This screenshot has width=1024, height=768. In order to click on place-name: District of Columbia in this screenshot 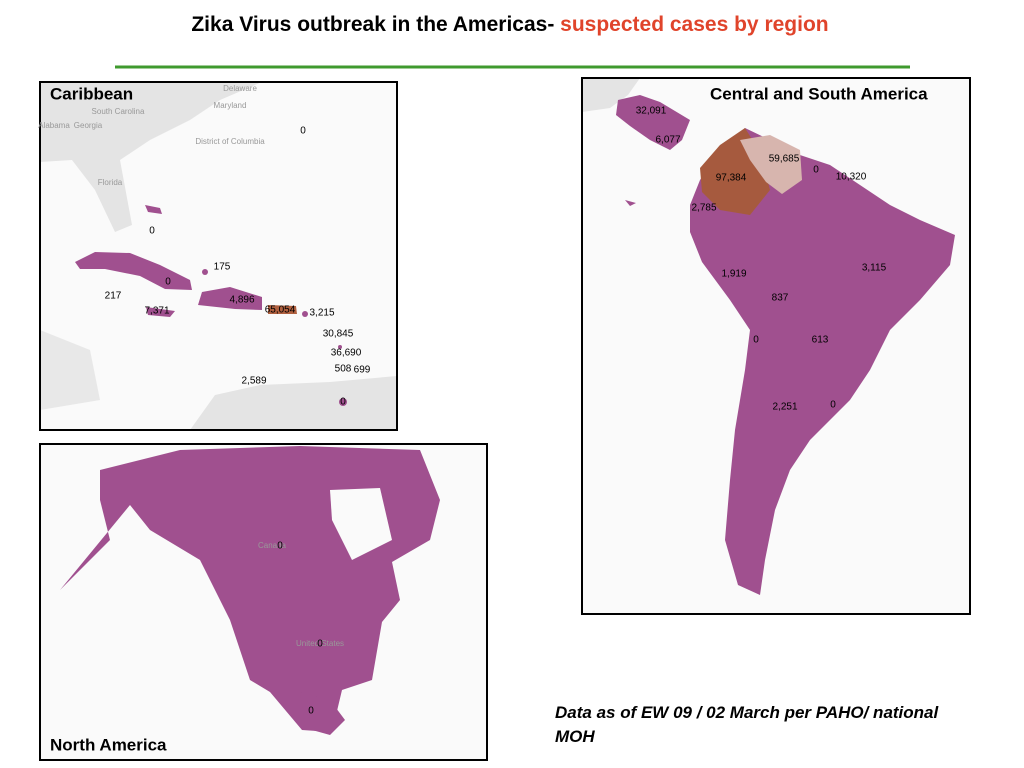, I will do `click(230, 141)`.